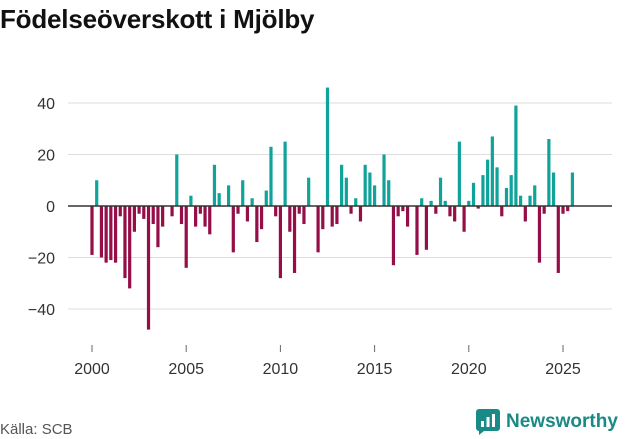  I want to click on y-tick-label: −20, so click(41, 259).